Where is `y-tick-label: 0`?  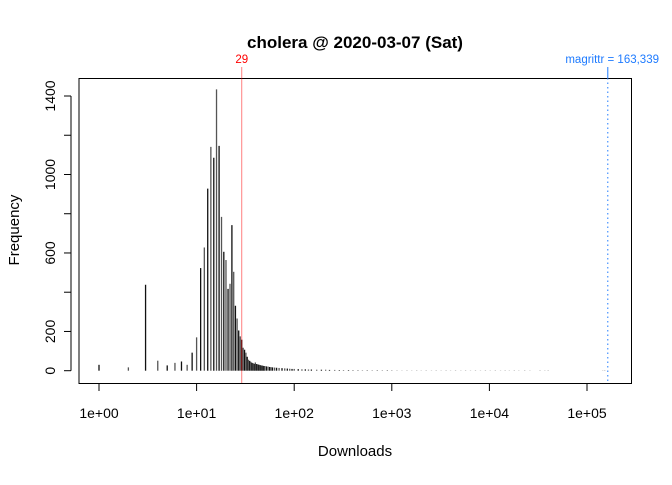 y-tick-label: 0 is located at coordinates (50, 371).